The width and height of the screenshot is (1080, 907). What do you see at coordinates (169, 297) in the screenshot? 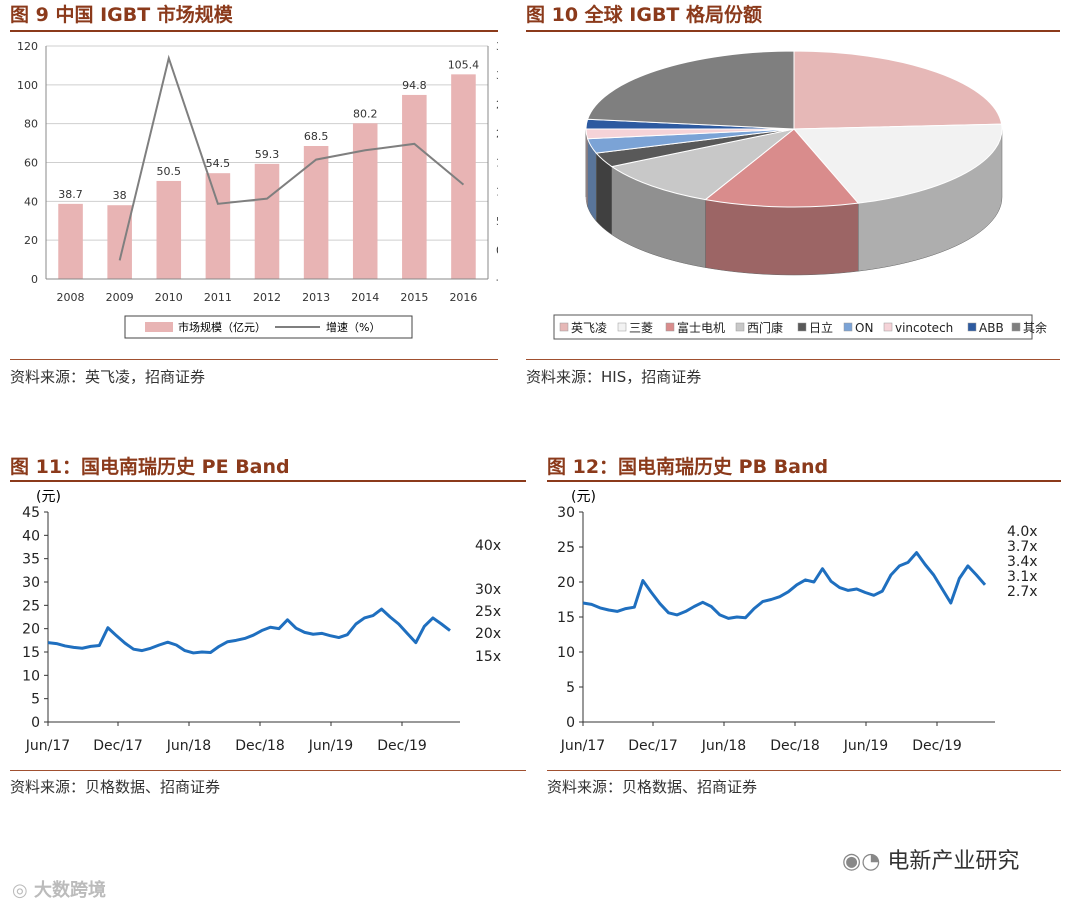
I see `x-tick-label: 2010` at bounding box center [169, 297].